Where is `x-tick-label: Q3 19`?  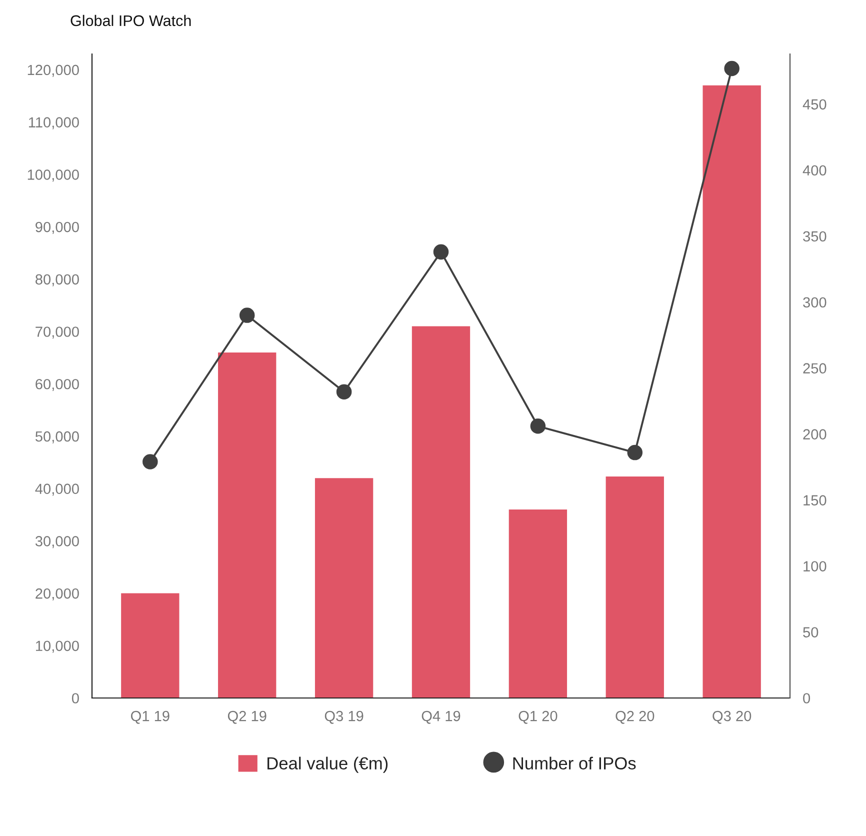
x-tick-label: Q3 19 is located at coordinates (344, 717).